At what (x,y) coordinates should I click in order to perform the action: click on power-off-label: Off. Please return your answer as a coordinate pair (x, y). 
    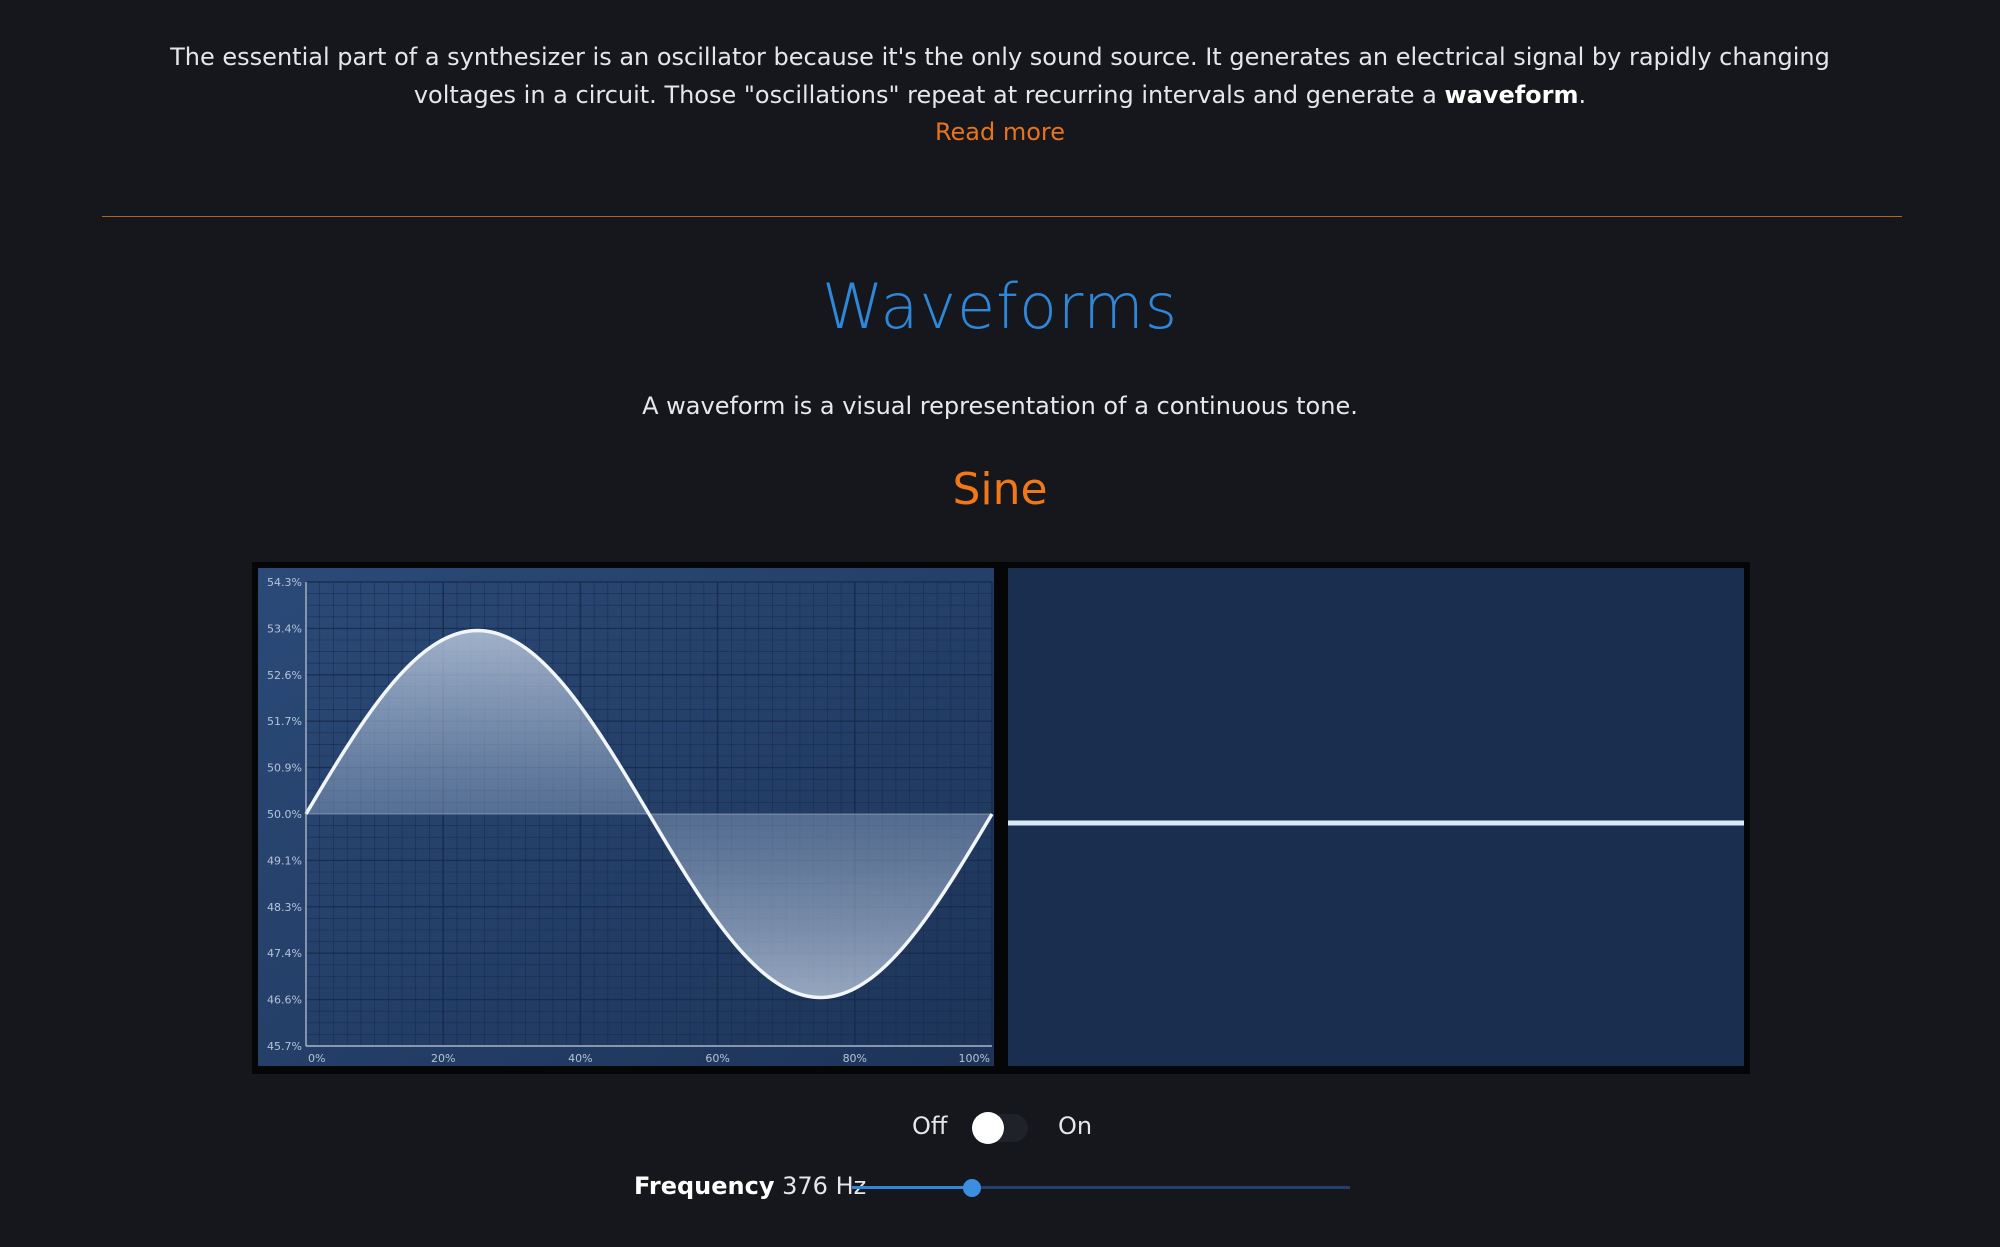
    Looking at the image, I should click on (930, 1126).